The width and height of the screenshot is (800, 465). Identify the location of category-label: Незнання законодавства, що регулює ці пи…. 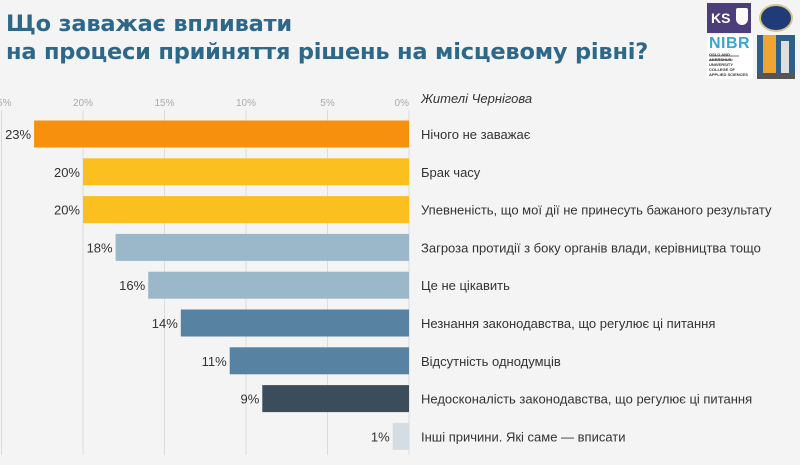
(568, 323).